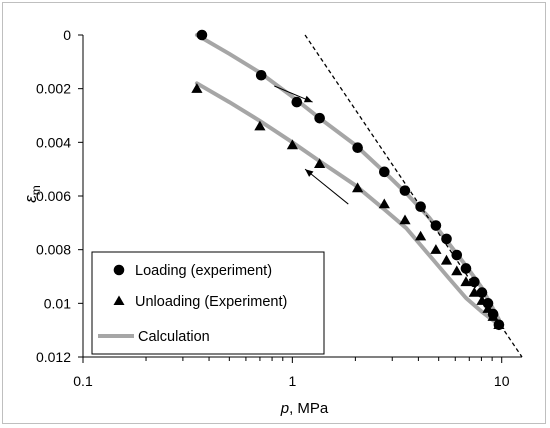 The image size is (550, 428). Describe the element at coordinates (53, 196) in the screenshot. I see `y-tick-label: 0.006` at that location.